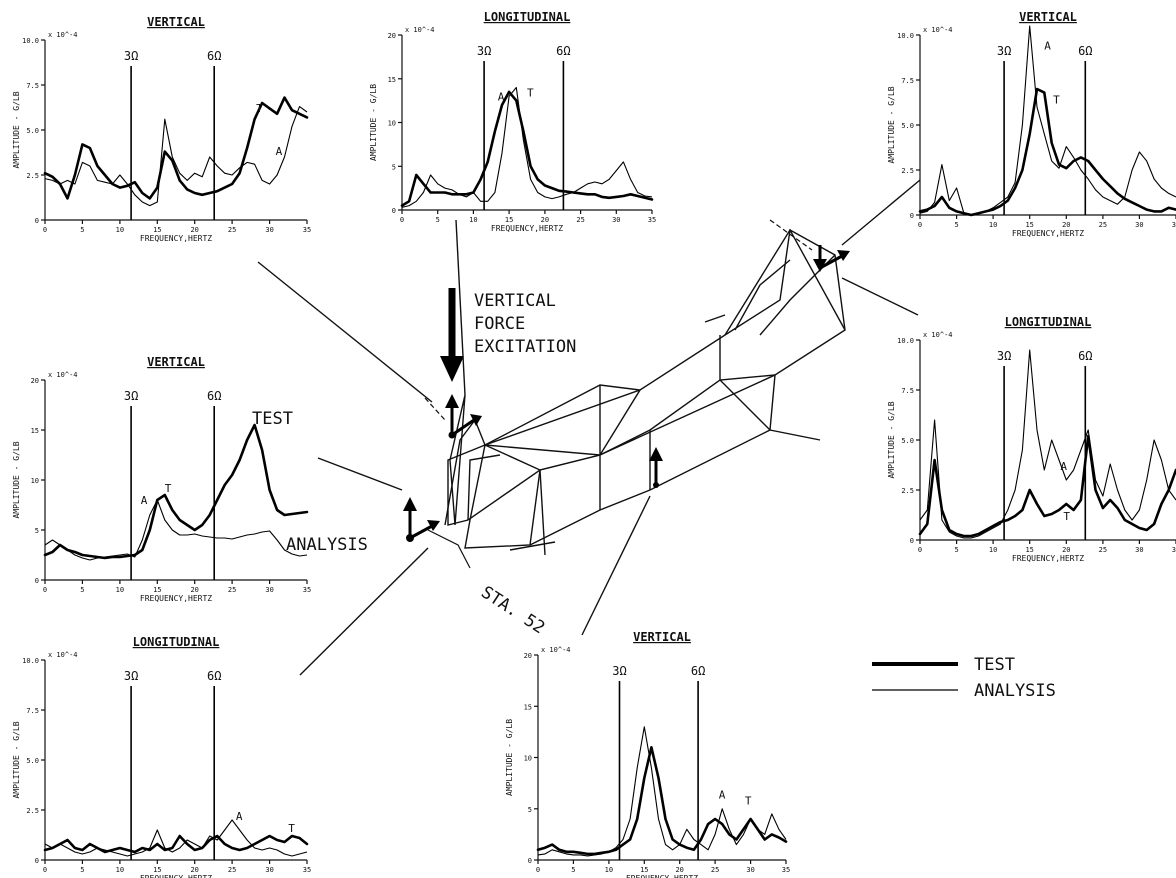 This screenshot has width=1176, height=878. I want to click on excitation-label-line-2: FORCE, so click(499, 324).